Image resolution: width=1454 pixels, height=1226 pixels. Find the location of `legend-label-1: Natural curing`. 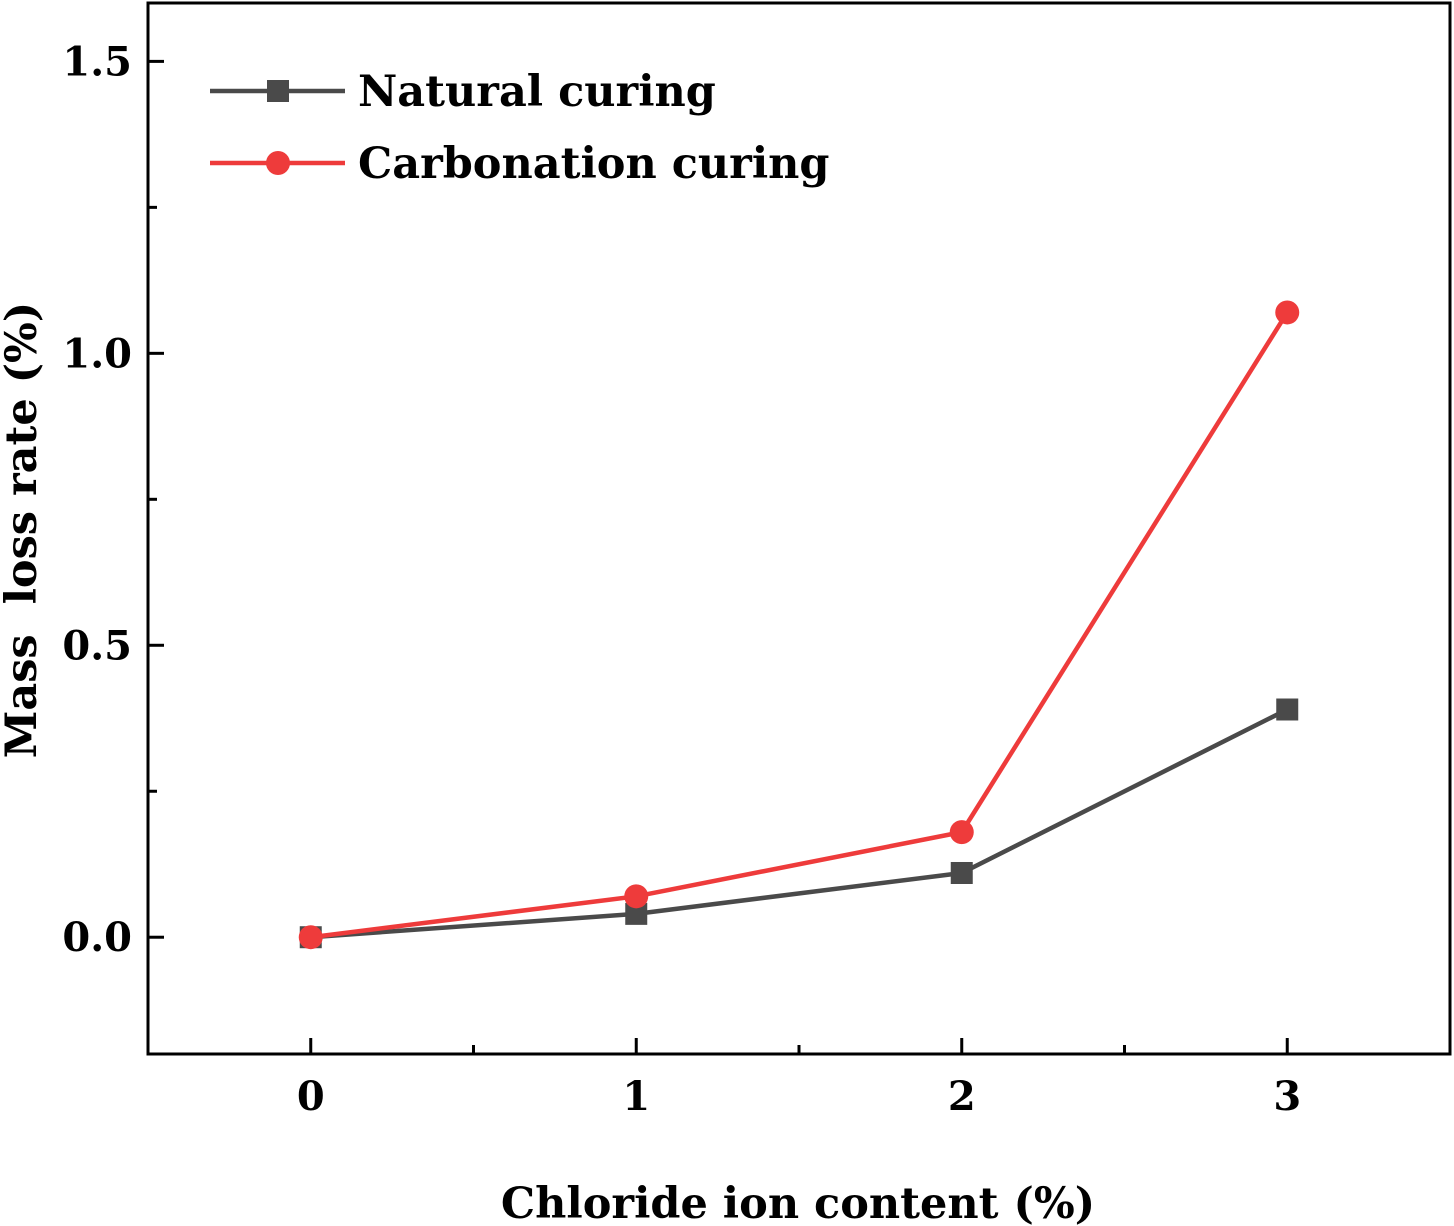

legend-label-1: Natural curing is located at coordinates (537, 92).